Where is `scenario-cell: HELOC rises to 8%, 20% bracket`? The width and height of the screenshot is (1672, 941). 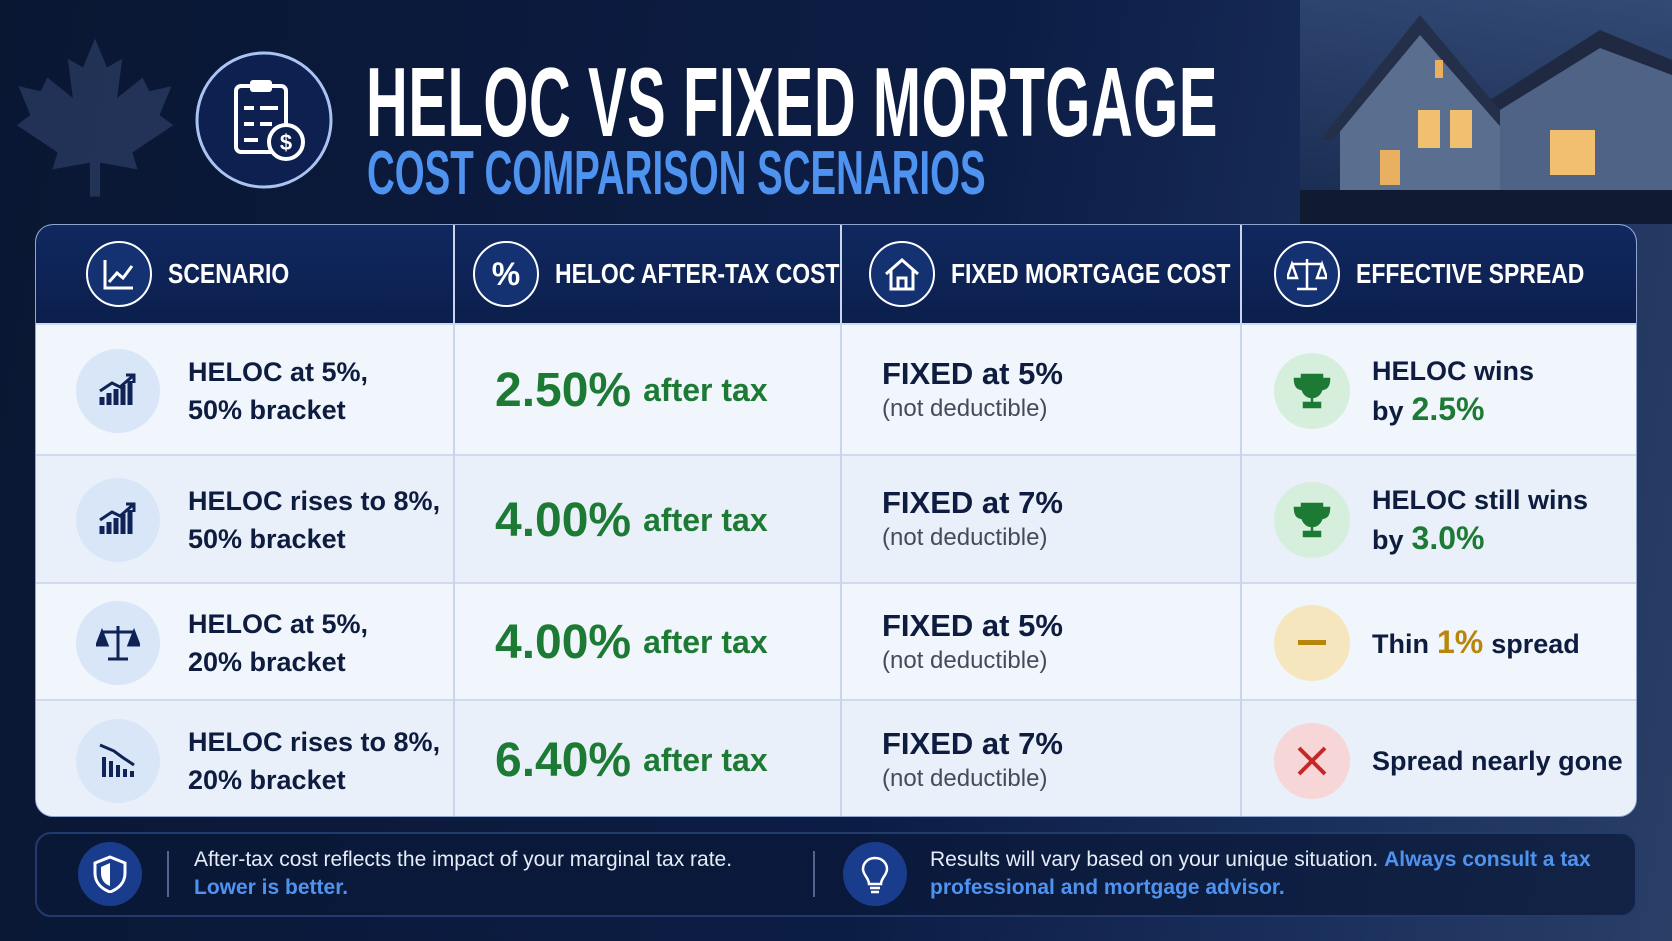
scenario-cell: HELOC rises to 8%, 20% bracket is located at coordinates (263, 758).